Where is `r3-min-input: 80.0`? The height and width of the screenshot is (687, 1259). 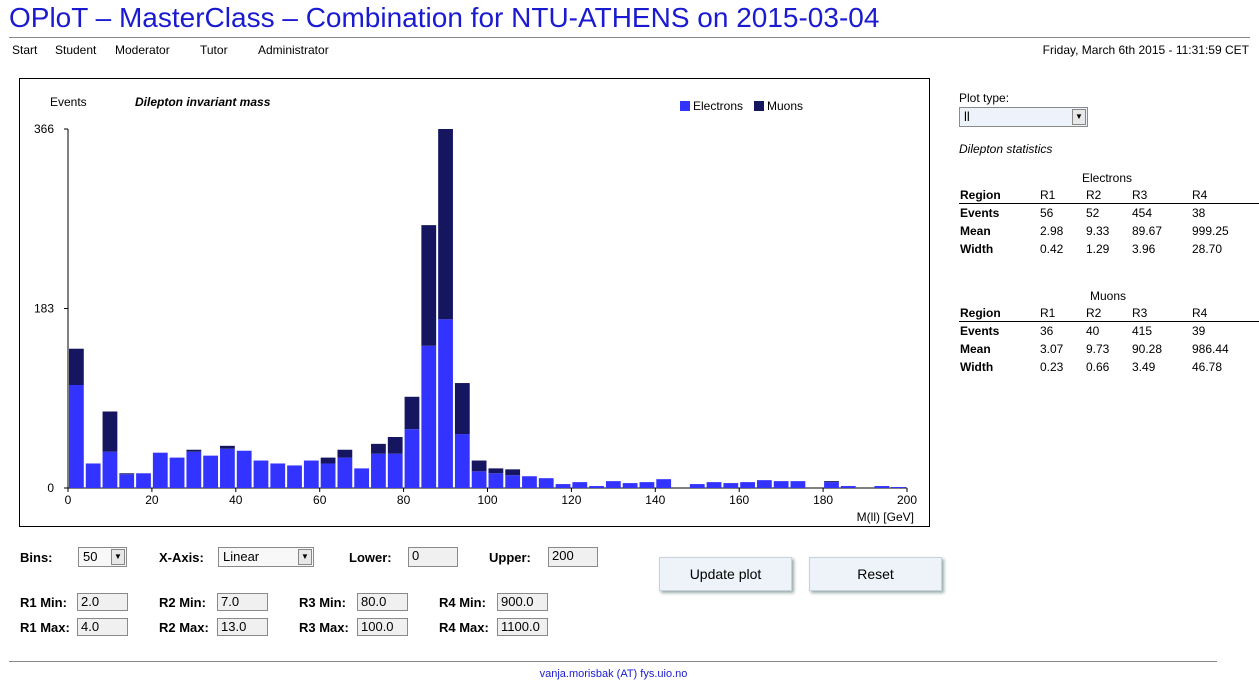
r3-min-input: 80.0 is located at coordinates (382, 602).